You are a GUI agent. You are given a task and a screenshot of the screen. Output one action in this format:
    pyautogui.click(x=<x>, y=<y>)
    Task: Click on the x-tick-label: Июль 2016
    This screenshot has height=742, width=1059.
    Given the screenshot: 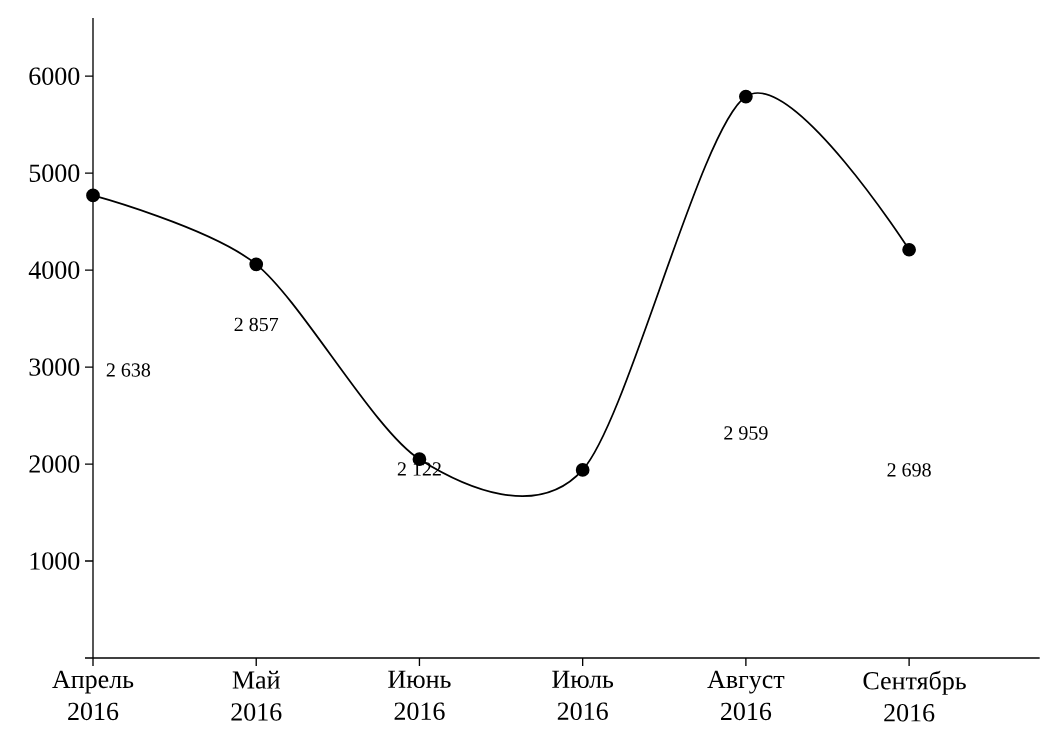 What is the action you would take?
    pyautogui.click(x=583, y=695)
    